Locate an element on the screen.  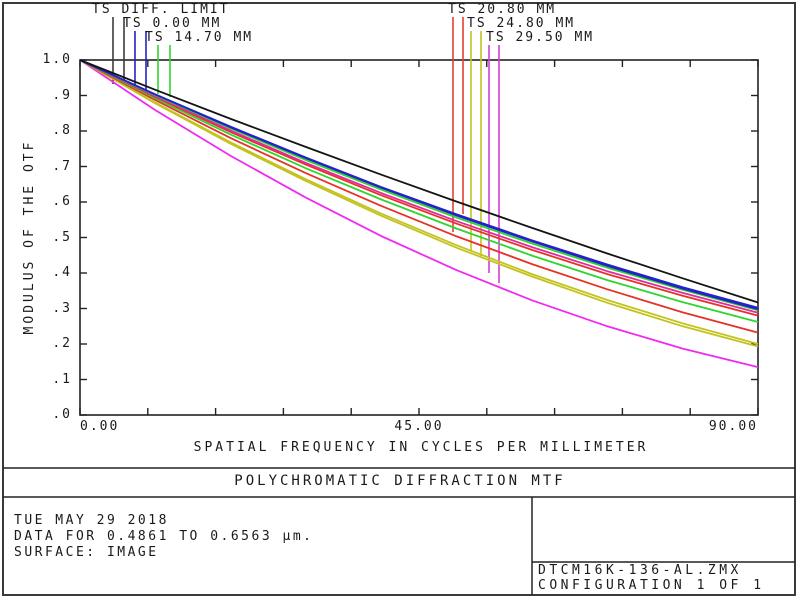
y-tick-label: .8 is located at coordinates (62, 130).